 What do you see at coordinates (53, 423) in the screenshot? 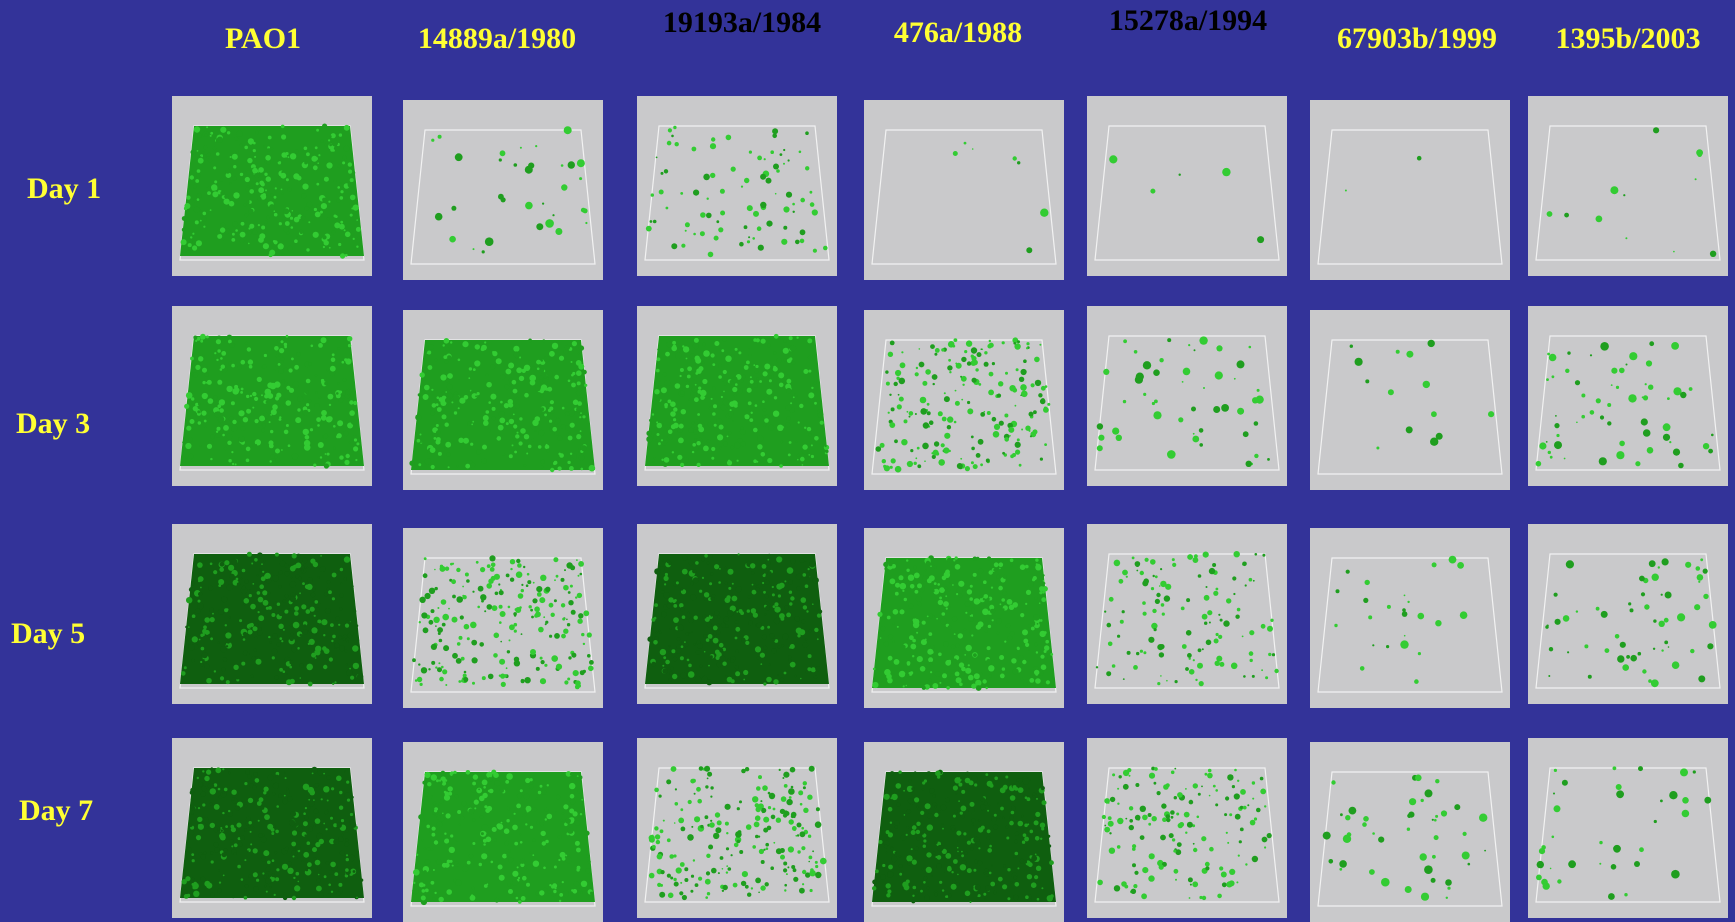
I see `row-label-day-3: Day 3` at bounding box center [53, 423].